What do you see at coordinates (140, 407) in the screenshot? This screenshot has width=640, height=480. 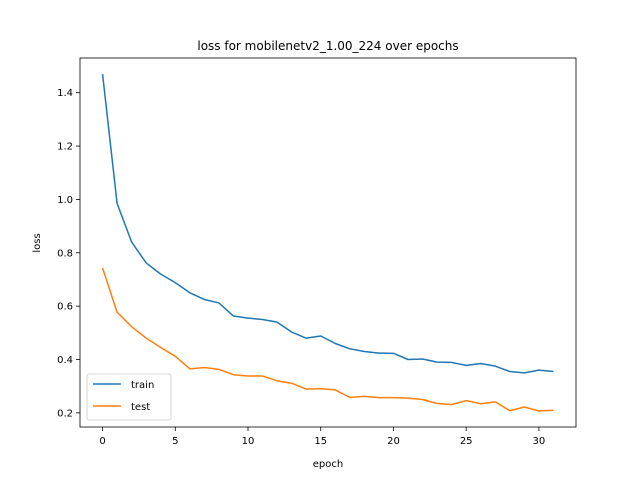 I see `legend-label-test: test` at bounding box center [140, 407].